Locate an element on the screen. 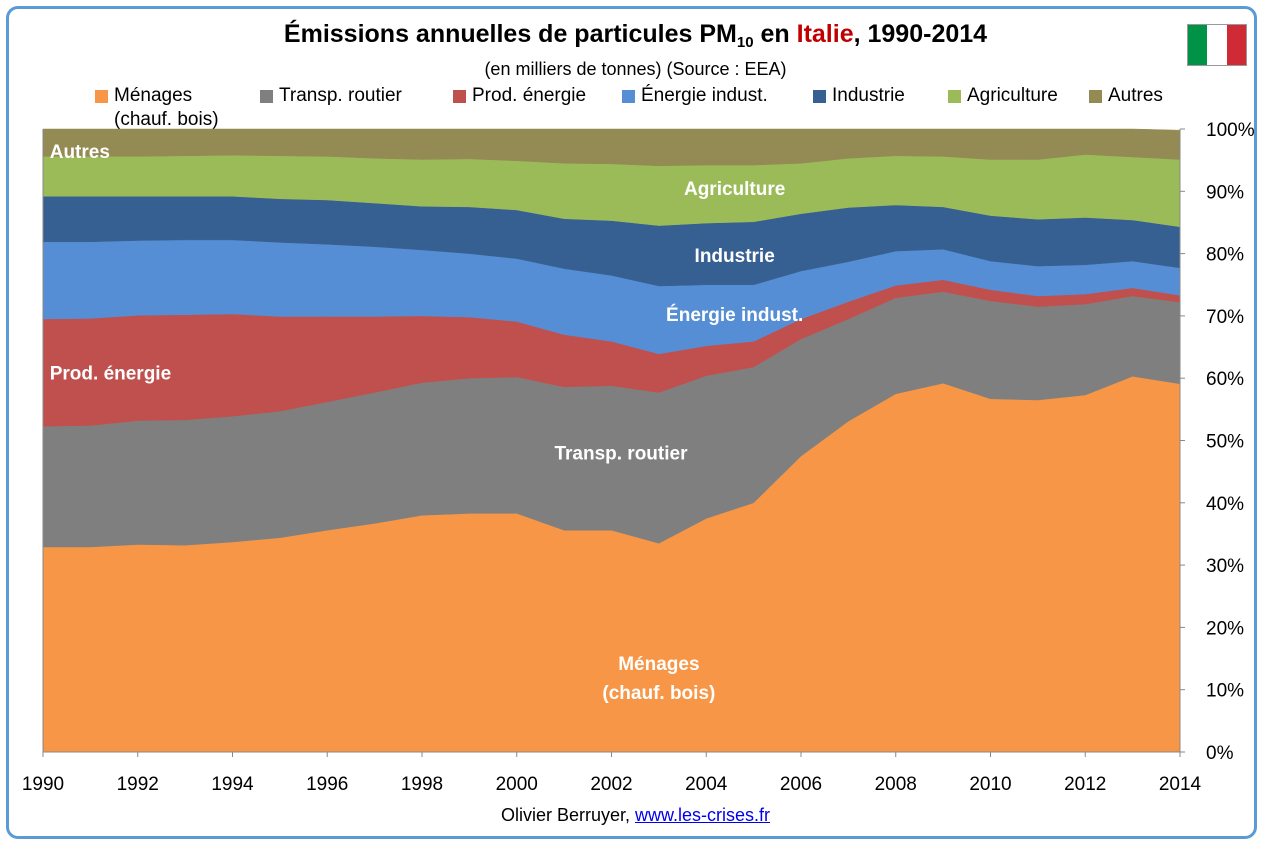 This screenshot has width=1271, height=849. x-tick-label: 1994 is located at coordinates (232, 784).